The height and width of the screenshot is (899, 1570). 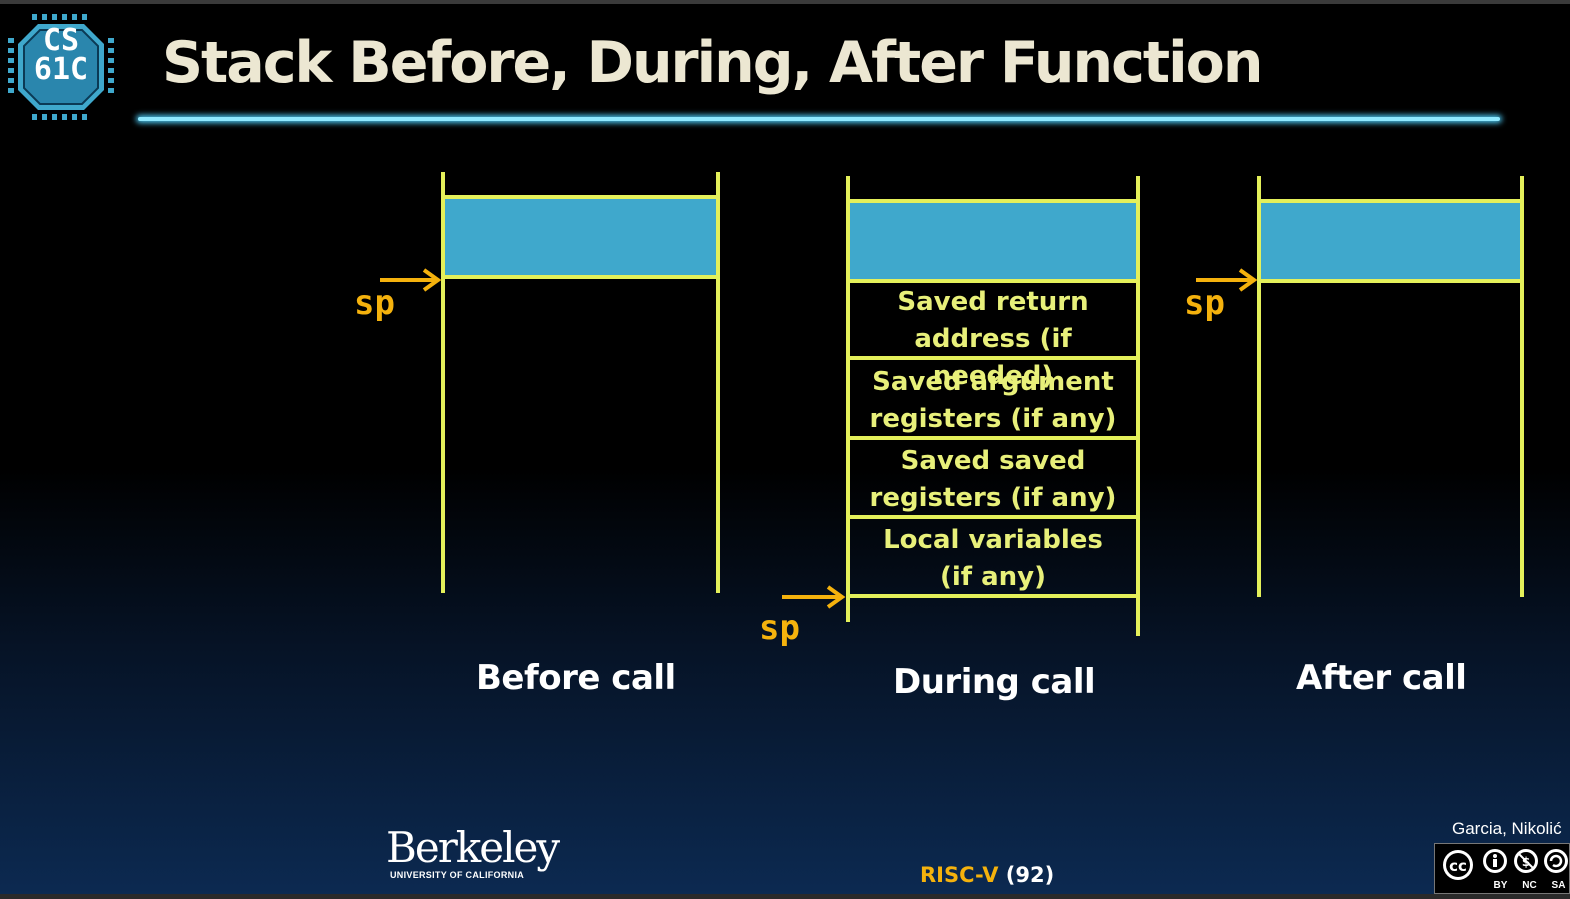 What do you see at coordinates (779, 628) in the screenshot?
I see `during-sp-label: sp` at bounding box center [779, 628].